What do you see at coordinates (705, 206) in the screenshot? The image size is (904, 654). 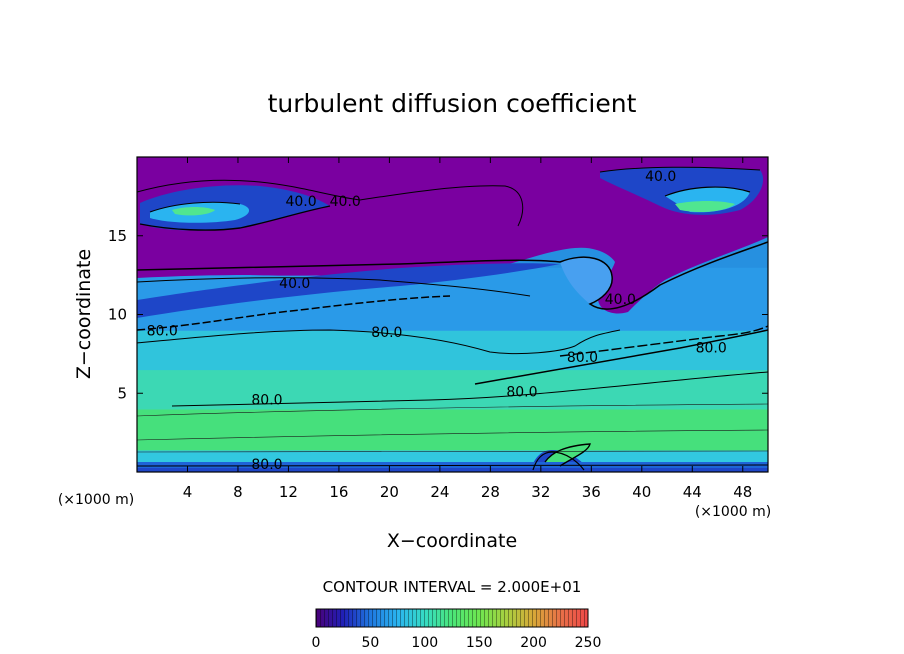 I see `green-lens-right` at bounding box center [705, 206].